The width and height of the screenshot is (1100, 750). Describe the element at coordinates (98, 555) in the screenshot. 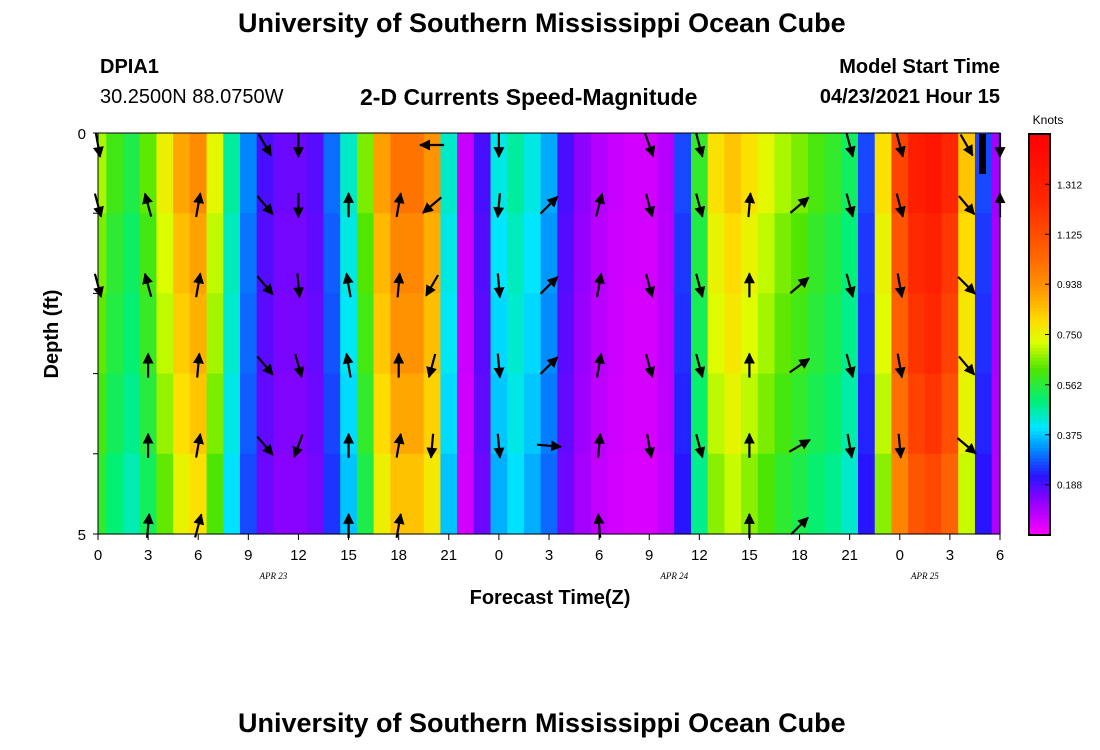

I see `x-tick-label: 0` at that location.